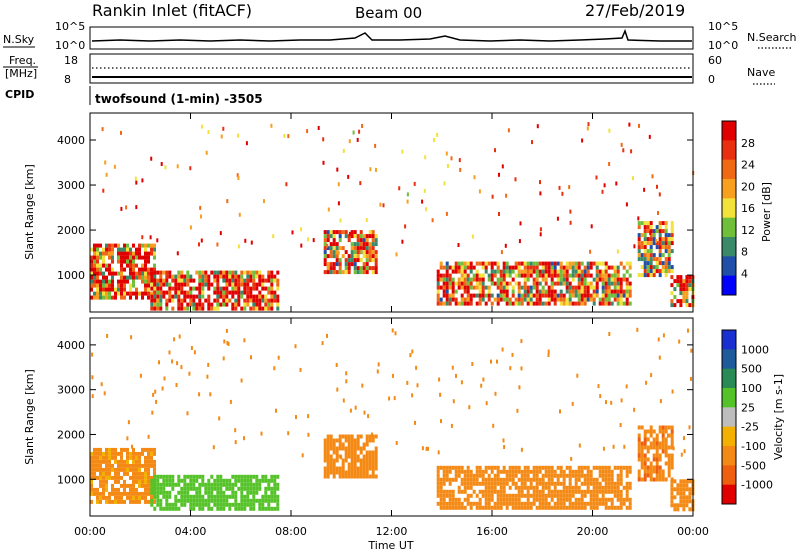  Describe the element at coordinates (729, 208) in the screenshot. I see `power-colorbar-frame` at that location.